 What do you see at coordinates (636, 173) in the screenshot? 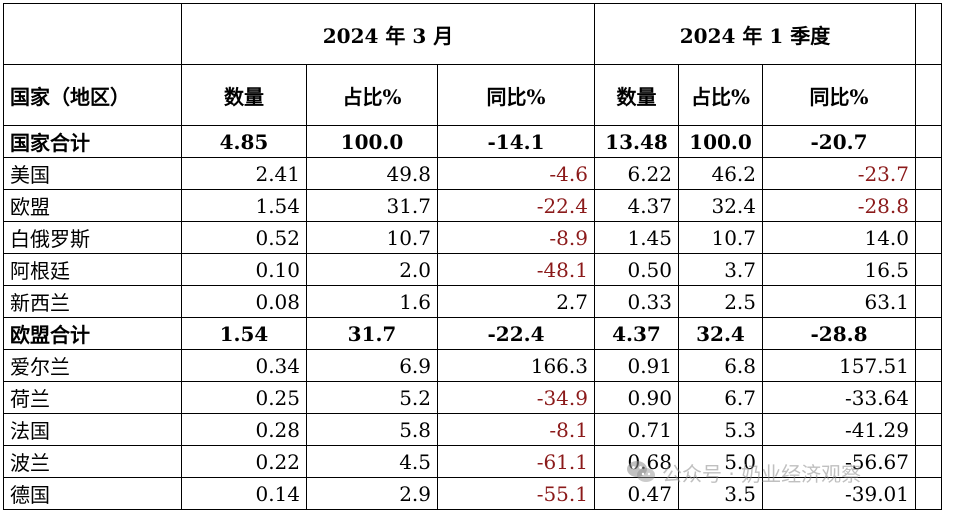
I see `value-cell-q2: 6.22` at bounding box center [636, 173].